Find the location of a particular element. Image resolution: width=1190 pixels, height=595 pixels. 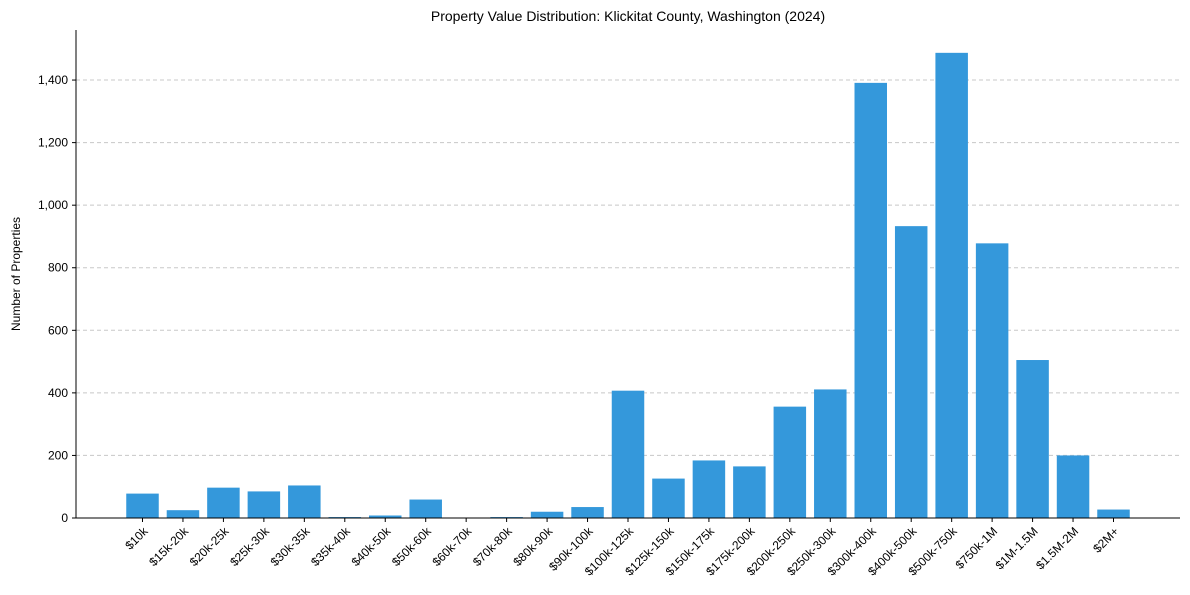

y-tick-label: 1,400 is located at coordinates (53, 80).